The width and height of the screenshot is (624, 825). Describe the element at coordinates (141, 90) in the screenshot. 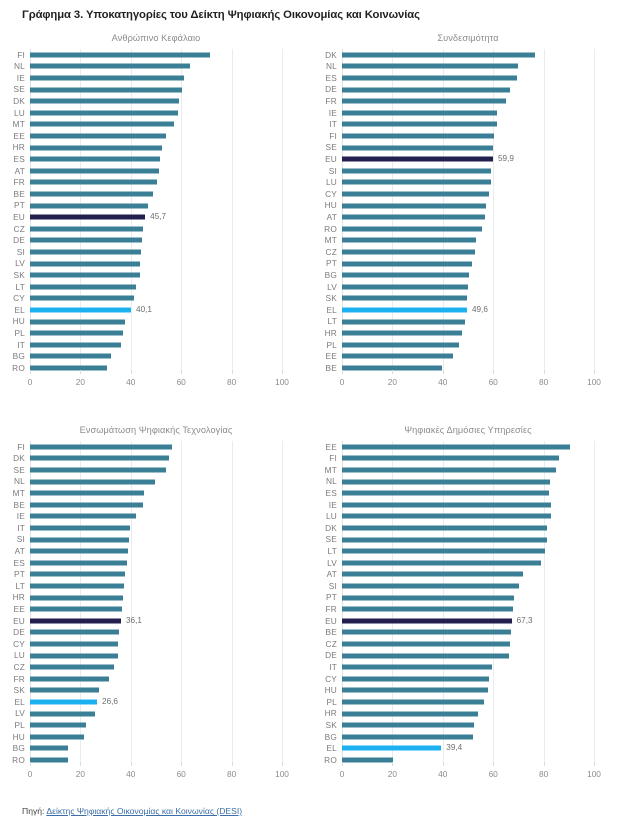

I see `table-row: SE` at that location.